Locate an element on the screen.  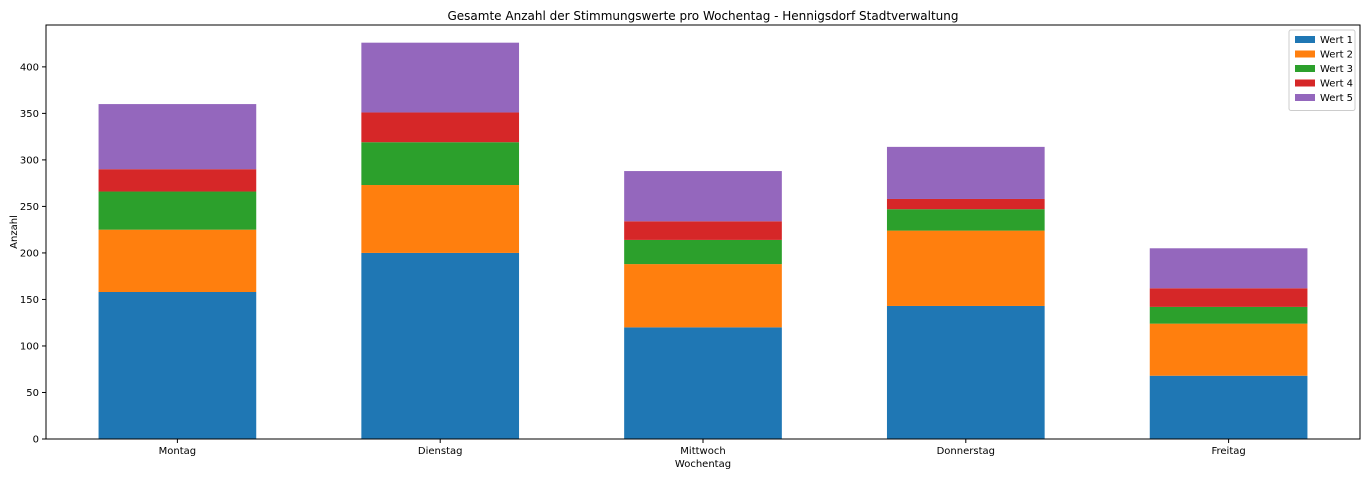
legend: Wert 1 Wert 2 Wert 3 Wert 4 Wert 5 is located at coordinates (1322, 70).